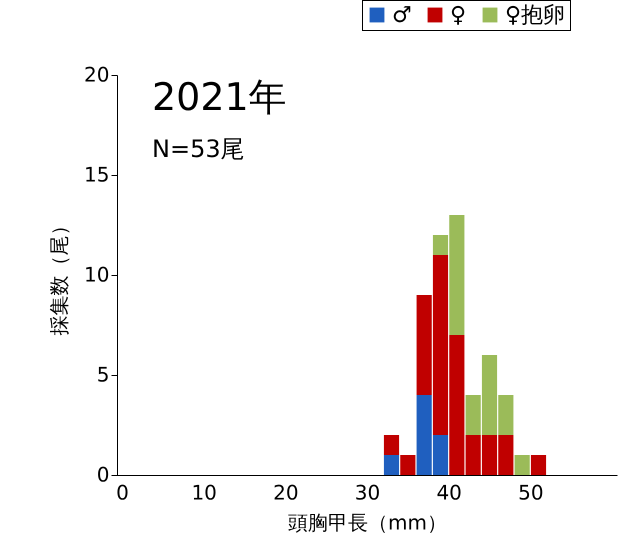 This screenshot has height=559, width=620. Describe the element at coordinates (286, 492) in the screenshot. I see `x-tick-label: 20` at that location.